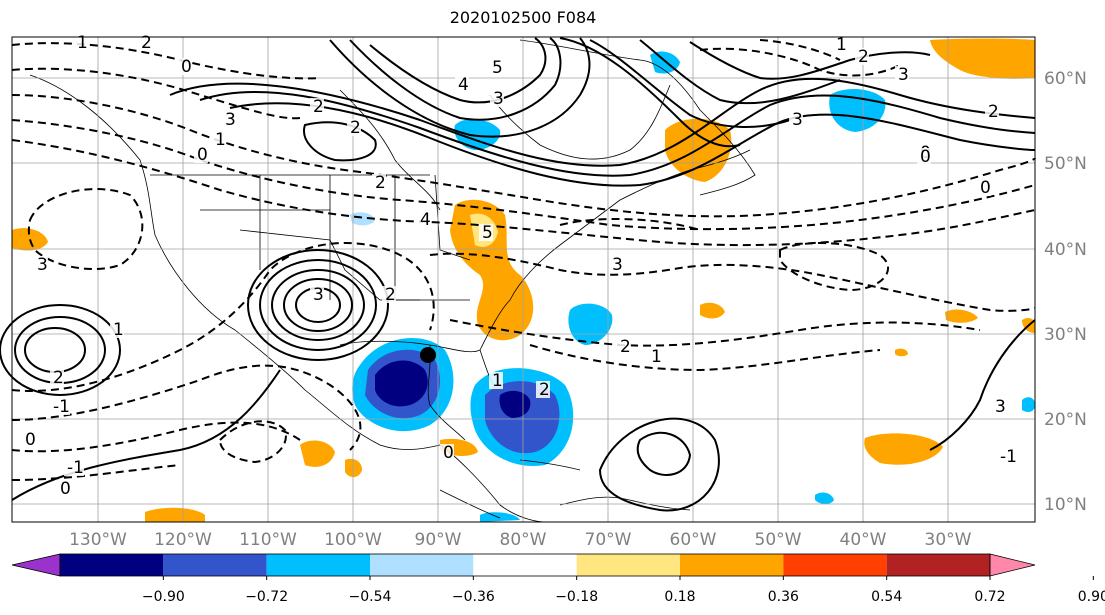 The width and height of the screenshot is (1105, 615). I want to click on storm-center-marker, so click(428, 355).